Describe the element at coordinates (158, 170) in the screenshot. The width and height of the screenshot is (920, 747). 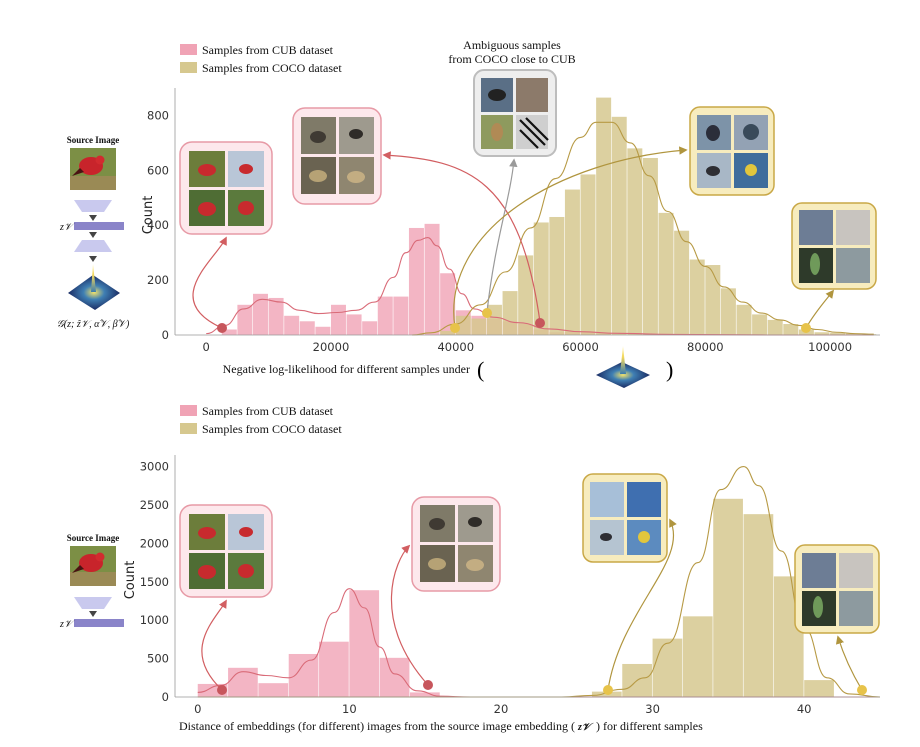
I see `y-tick-label: 600` at that location.